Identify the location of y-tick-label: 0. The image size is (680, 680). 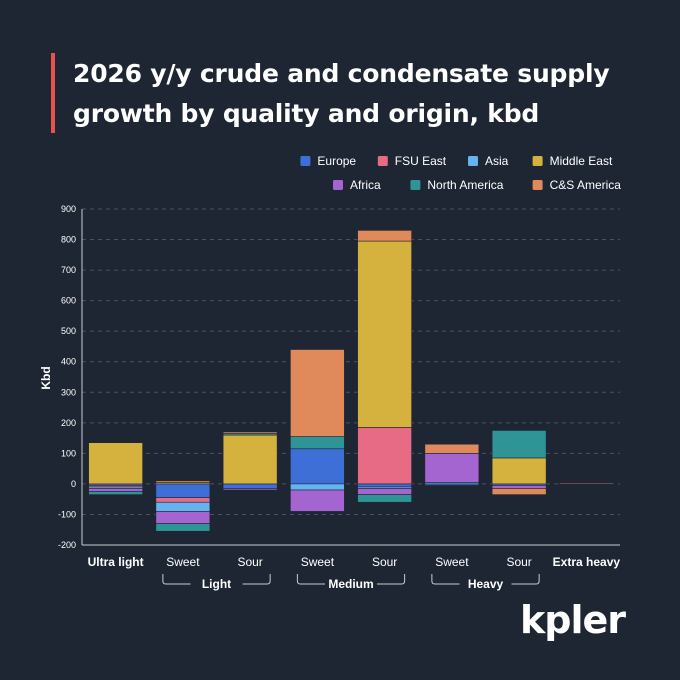
(73, 484).